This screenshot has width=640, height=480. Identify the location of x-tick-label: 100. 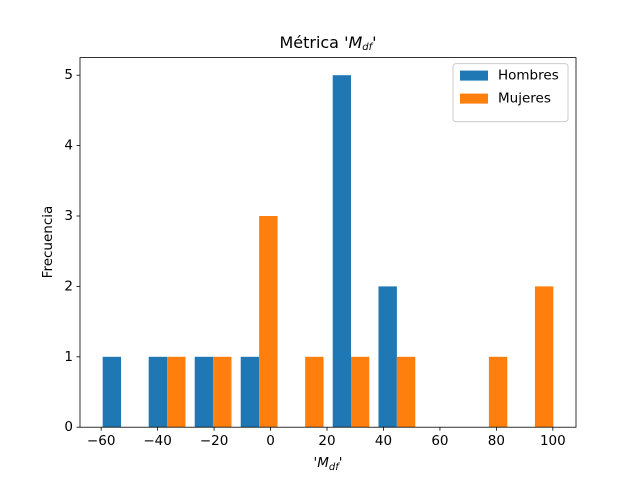
(553, 441).